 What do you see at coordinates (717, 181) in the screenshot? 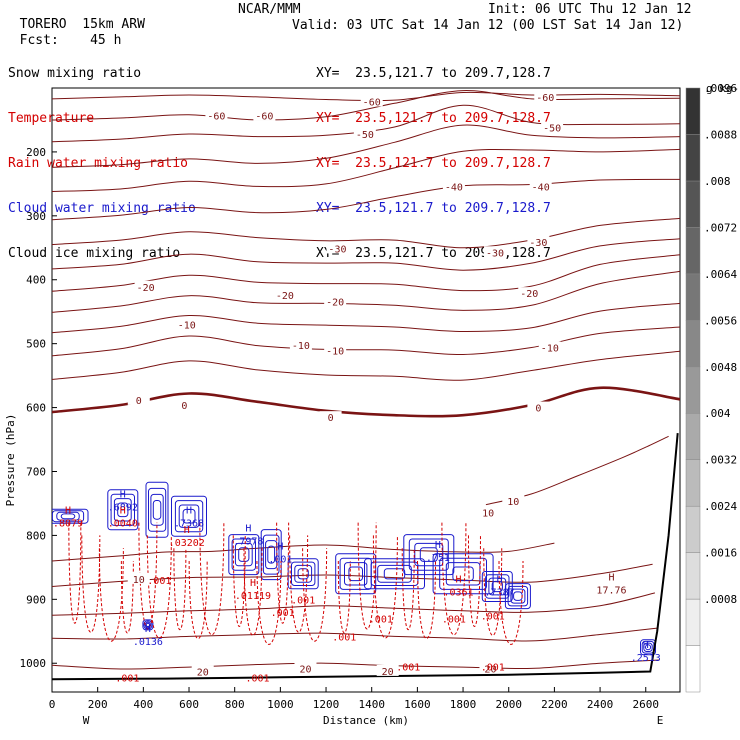
I see `colorbar-label: .008` at bounding box center [717, 181].